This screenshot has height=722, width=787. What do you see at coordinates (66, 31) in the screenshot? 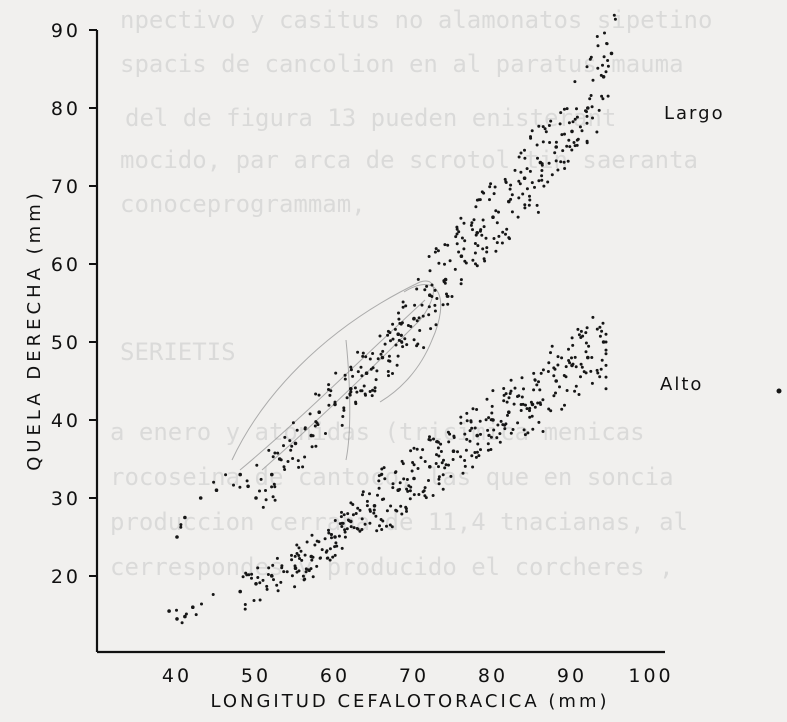
I see `y-tick-label: 90` at bounding box center [66, 31].